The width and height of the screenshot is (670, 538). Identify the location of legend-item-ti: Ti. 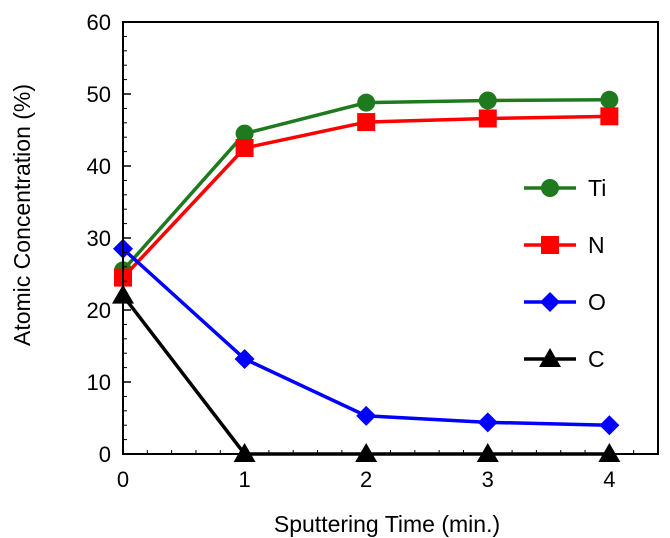
(565, 188).